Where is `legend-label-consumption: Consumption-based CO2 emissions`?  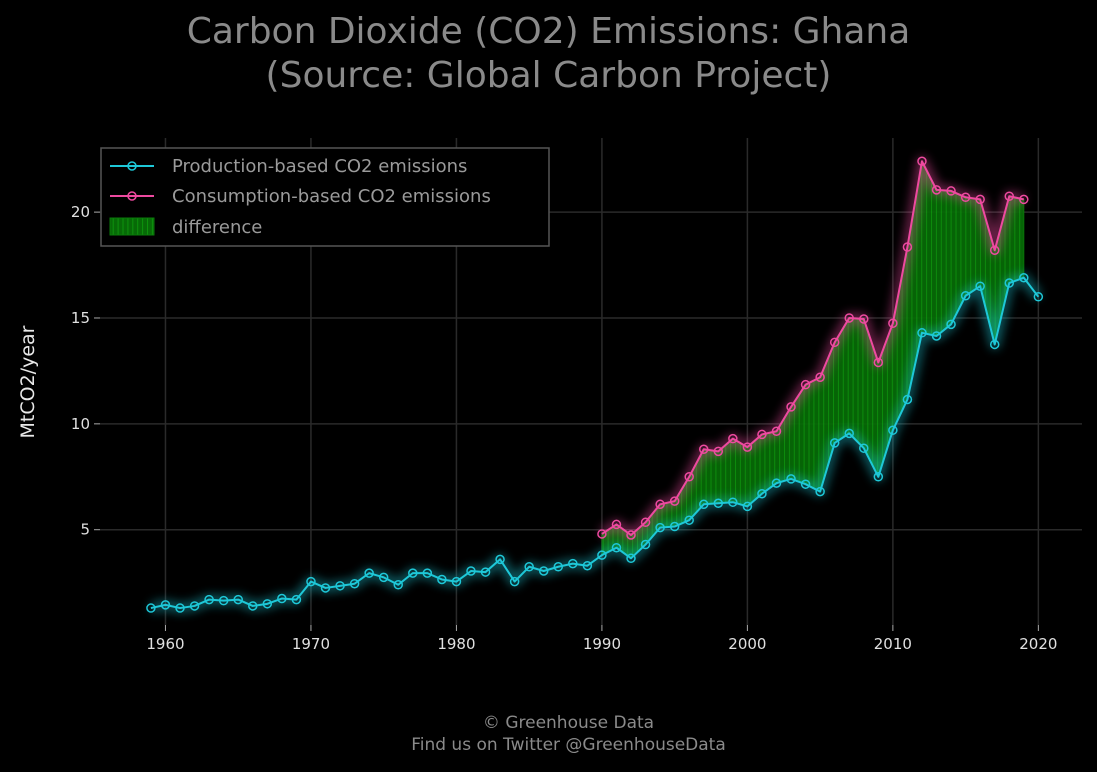
legend-label-consumption: Consumption-based CO2 emissions is located at coordinates (331, 196).